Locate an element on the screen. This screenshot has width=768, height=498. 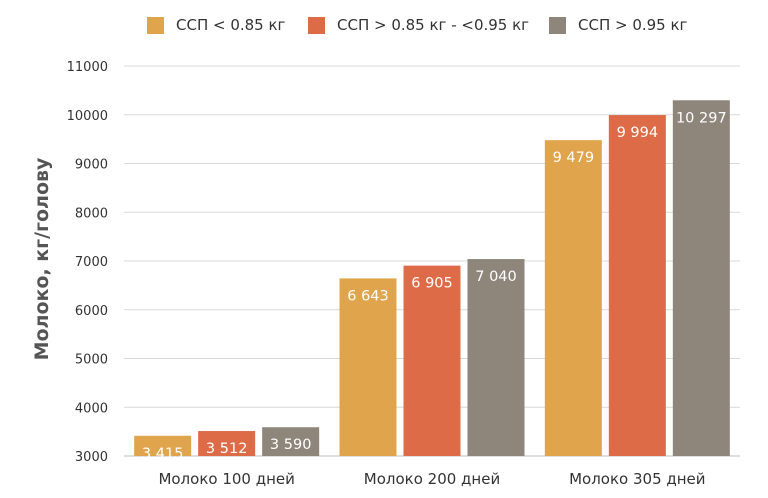
y-tick-label: 10000 is located at coordinates (87, 116).